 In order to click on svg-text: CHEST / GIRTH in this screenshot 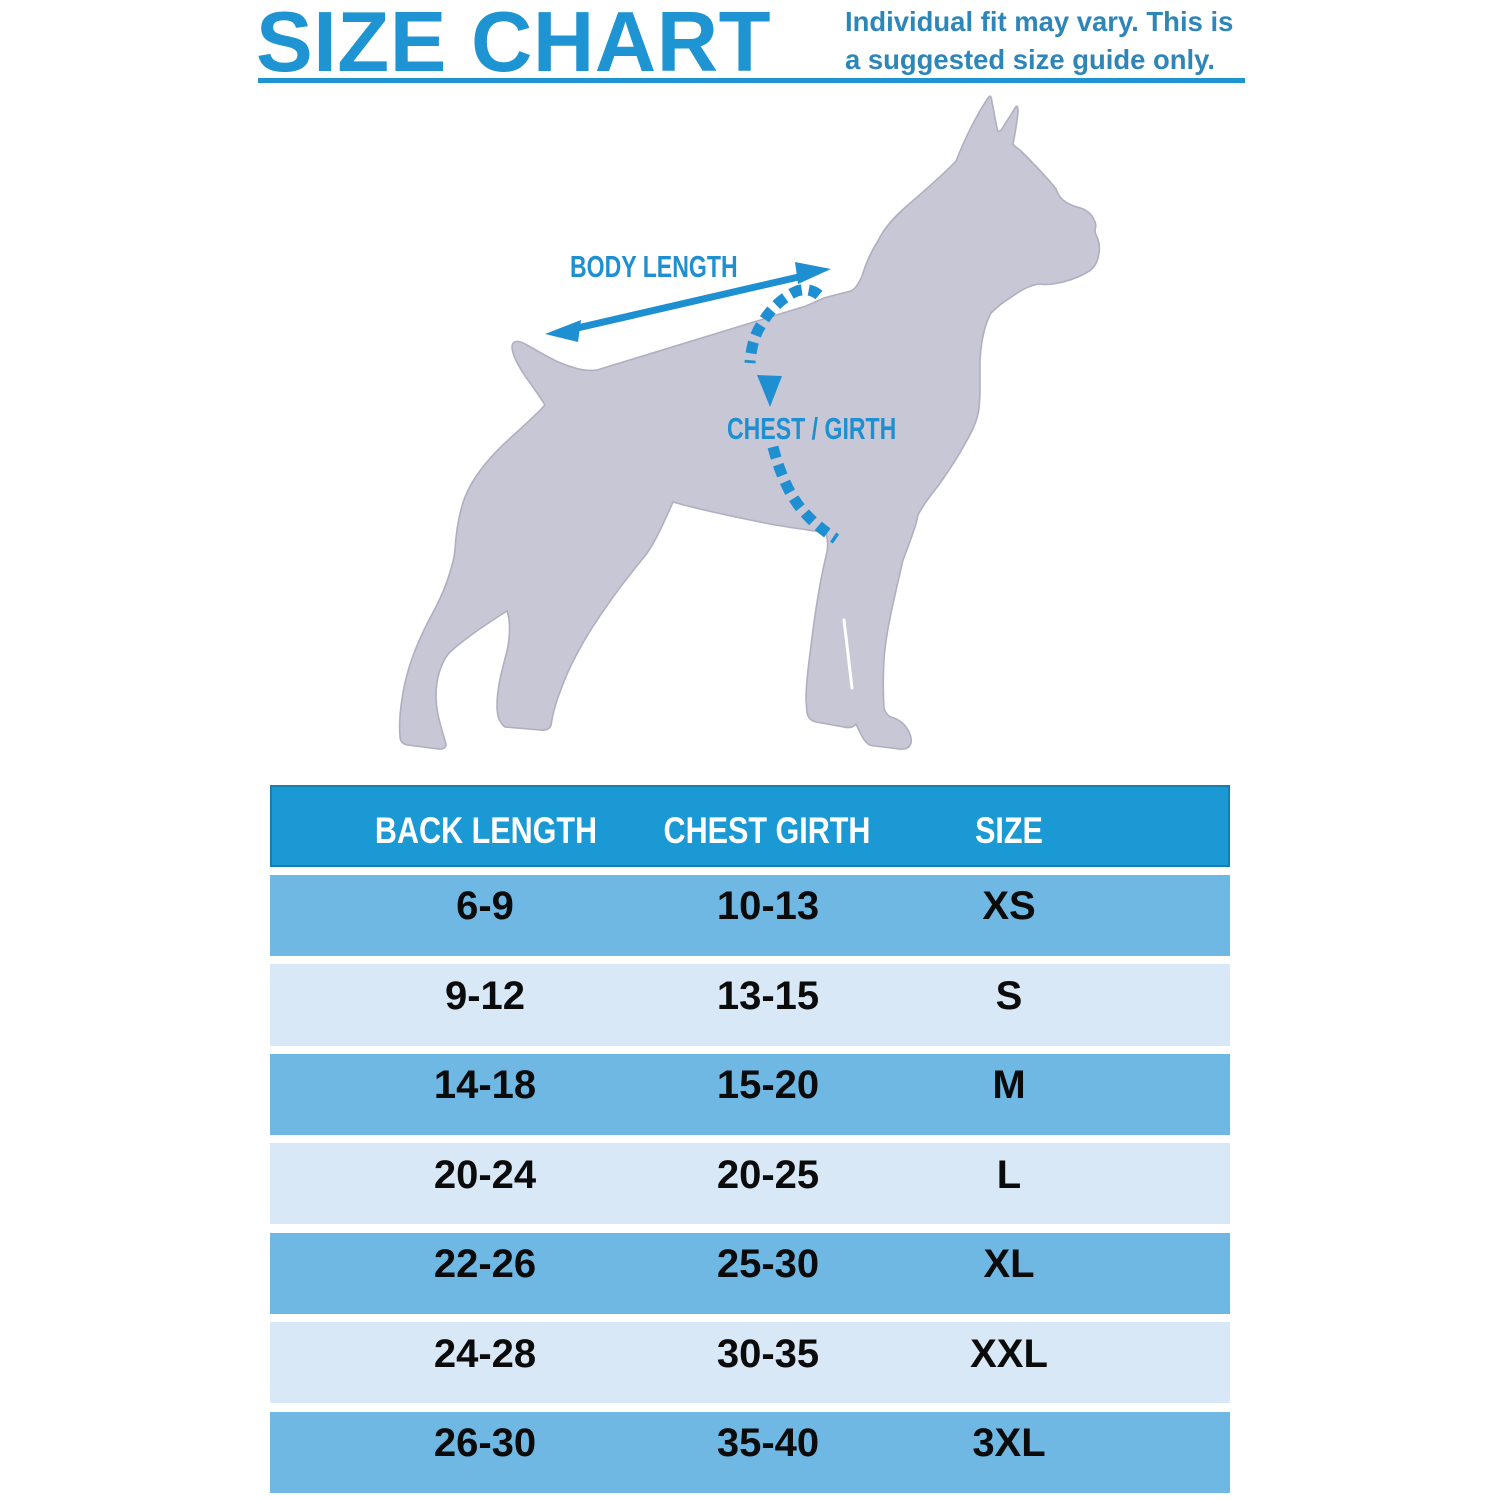, I will do `click(811, 428)`.